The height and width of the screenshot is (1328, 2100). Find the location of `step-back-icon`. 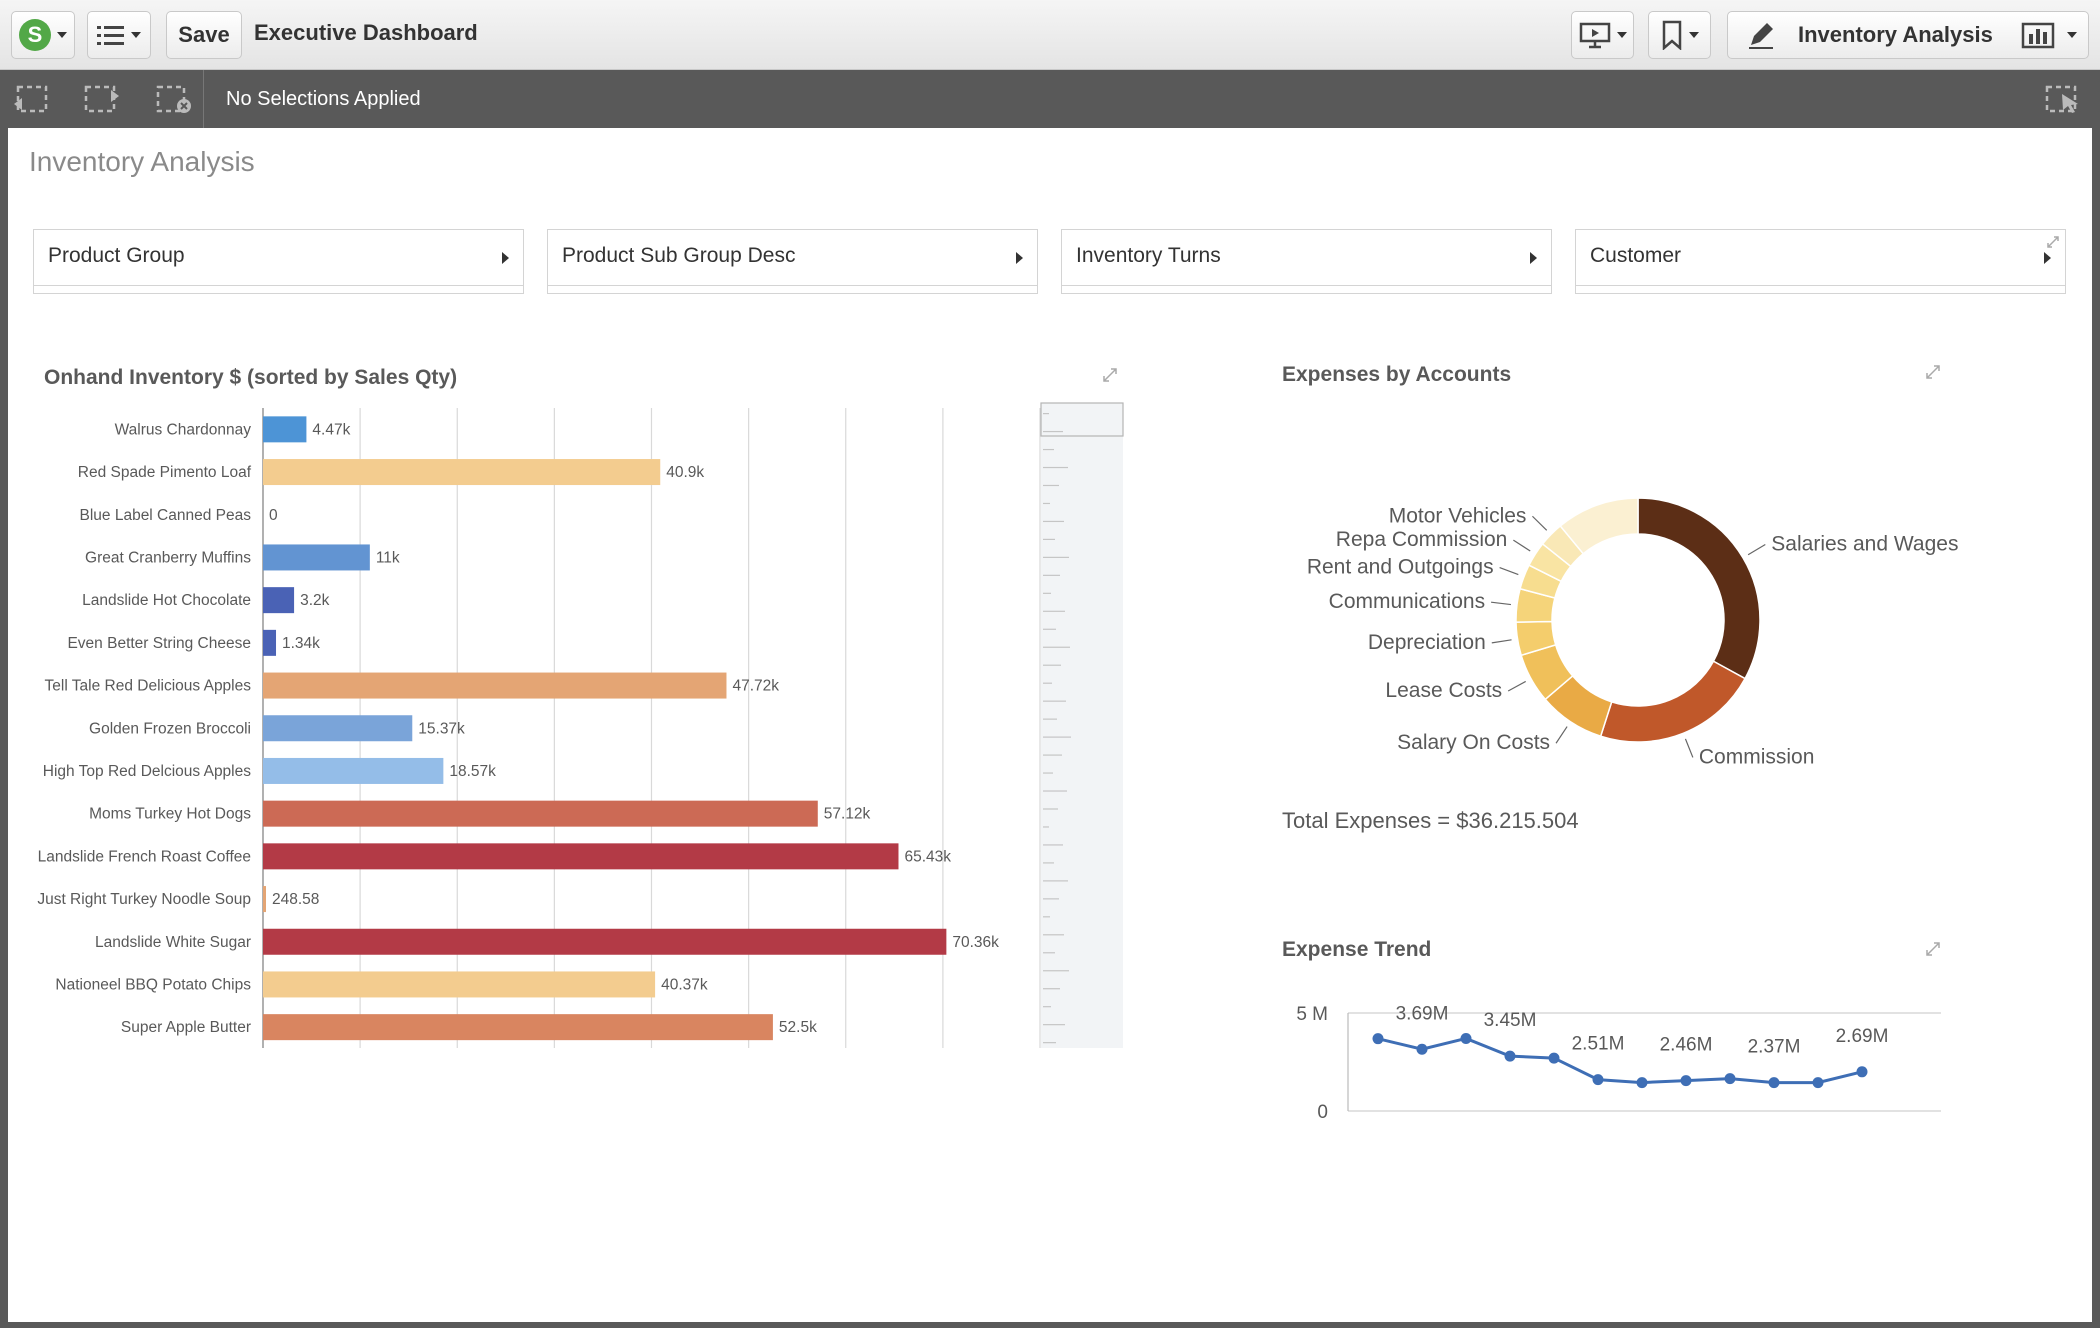

step-back-icon is located at coordinates (31, 99).